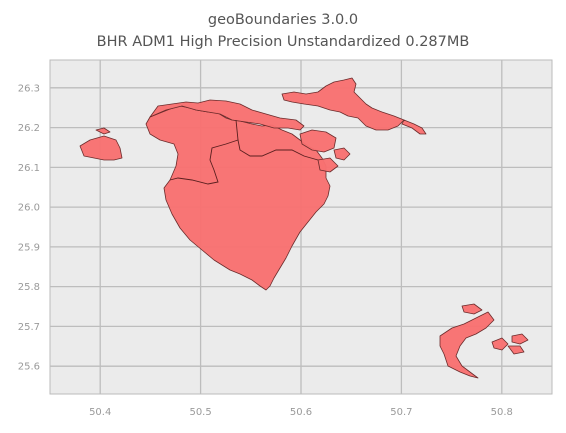  What do you see at coordinates (227, 115) in the screenshot?
I see `region-north-strip` at bounding box center [227, 115].